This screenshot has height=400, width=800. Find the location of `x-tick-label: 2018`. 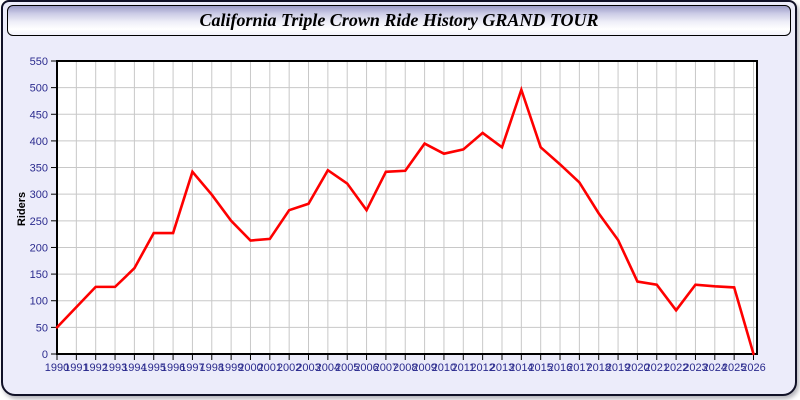

x-tick-label: 2018 is located at coordinates (598, 368).